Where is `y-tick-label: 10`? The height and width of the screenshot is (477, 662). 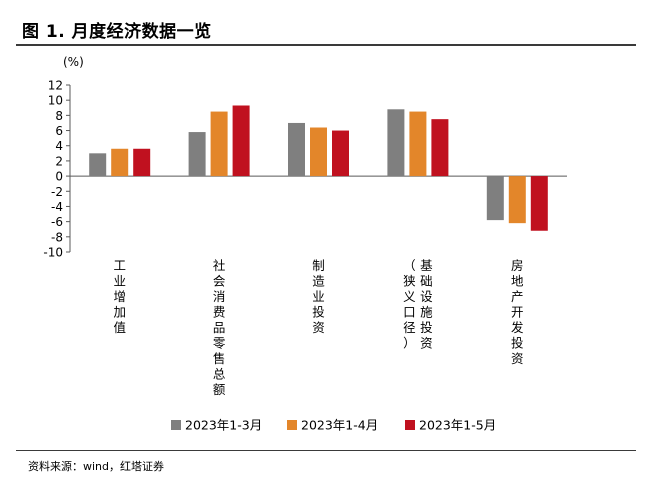
y-tick-label: 10 is located at coordinates (55, 101).